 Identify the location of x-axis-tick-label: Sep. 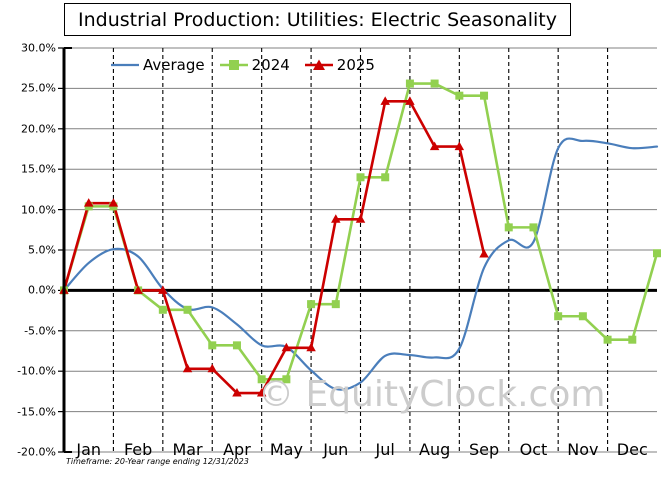
(484, 449).